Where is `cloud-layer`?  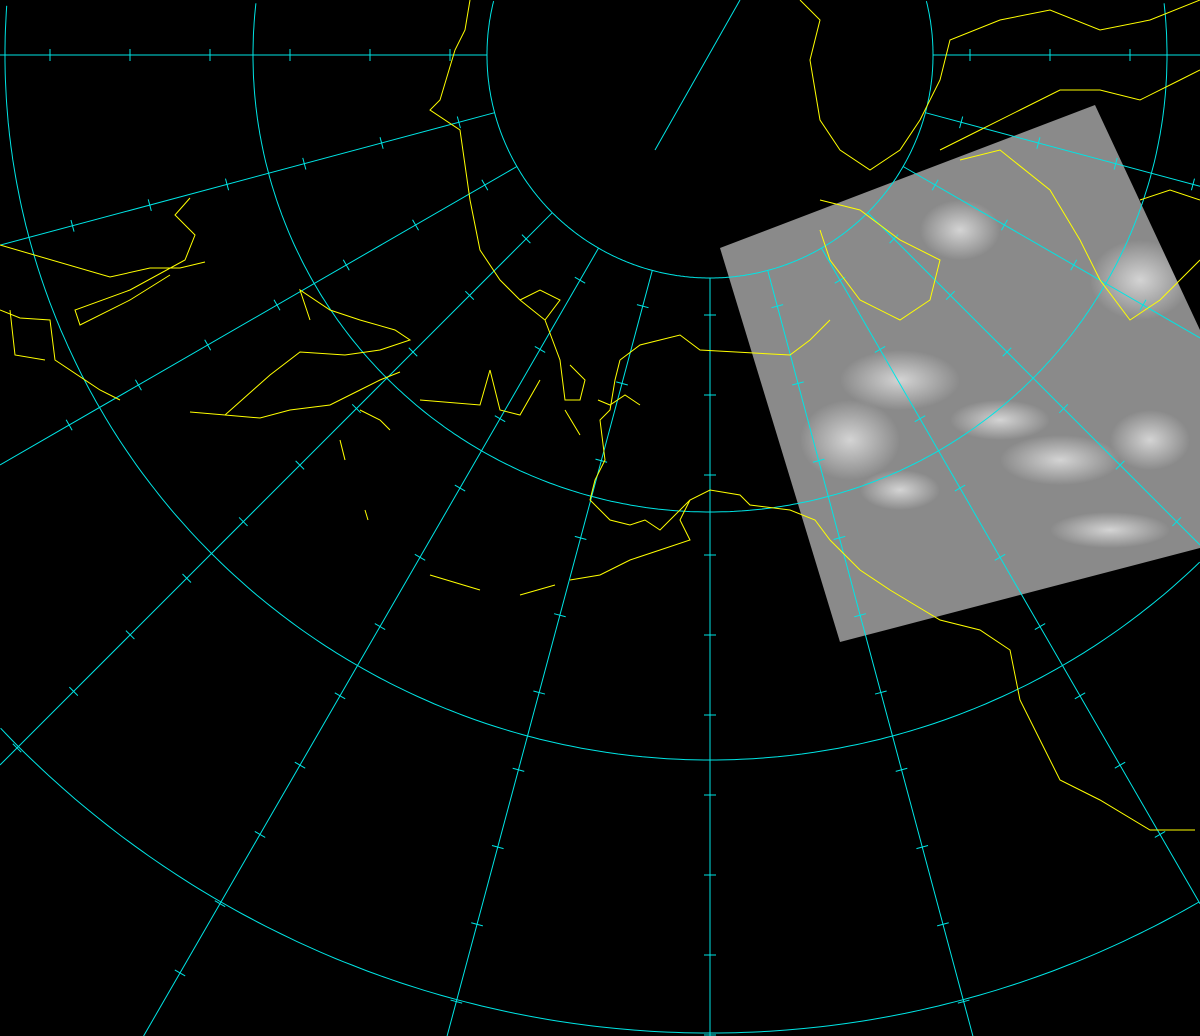 cloud-layer is located at coordinates (995, 374).